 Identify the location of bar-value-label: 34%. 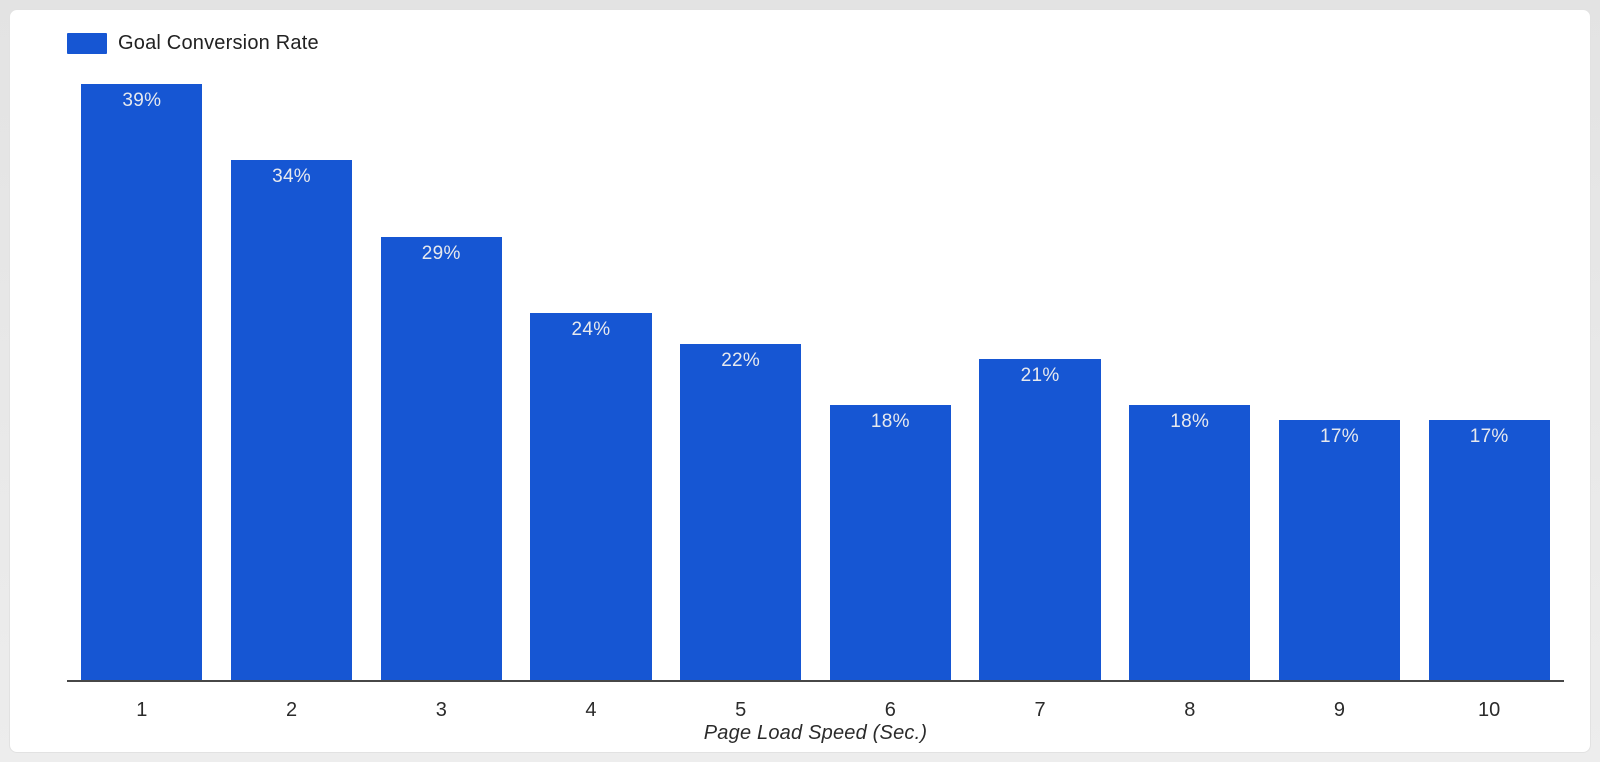
(292, 177).